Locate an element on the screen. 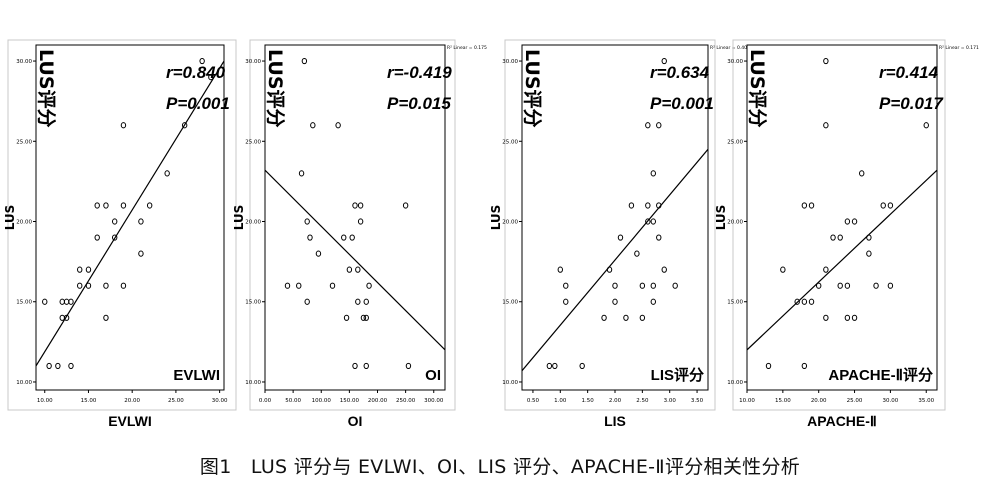  panel-4-fit-line is located at coordinates (842, 260).